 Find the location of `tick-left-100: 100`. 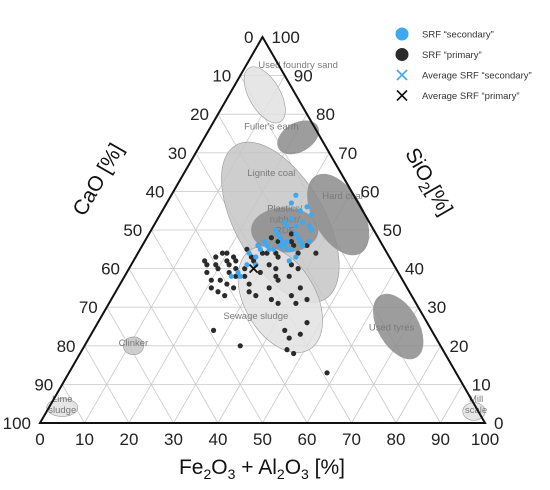

tick-left-100: 100 is located at coordinates (17, 423).